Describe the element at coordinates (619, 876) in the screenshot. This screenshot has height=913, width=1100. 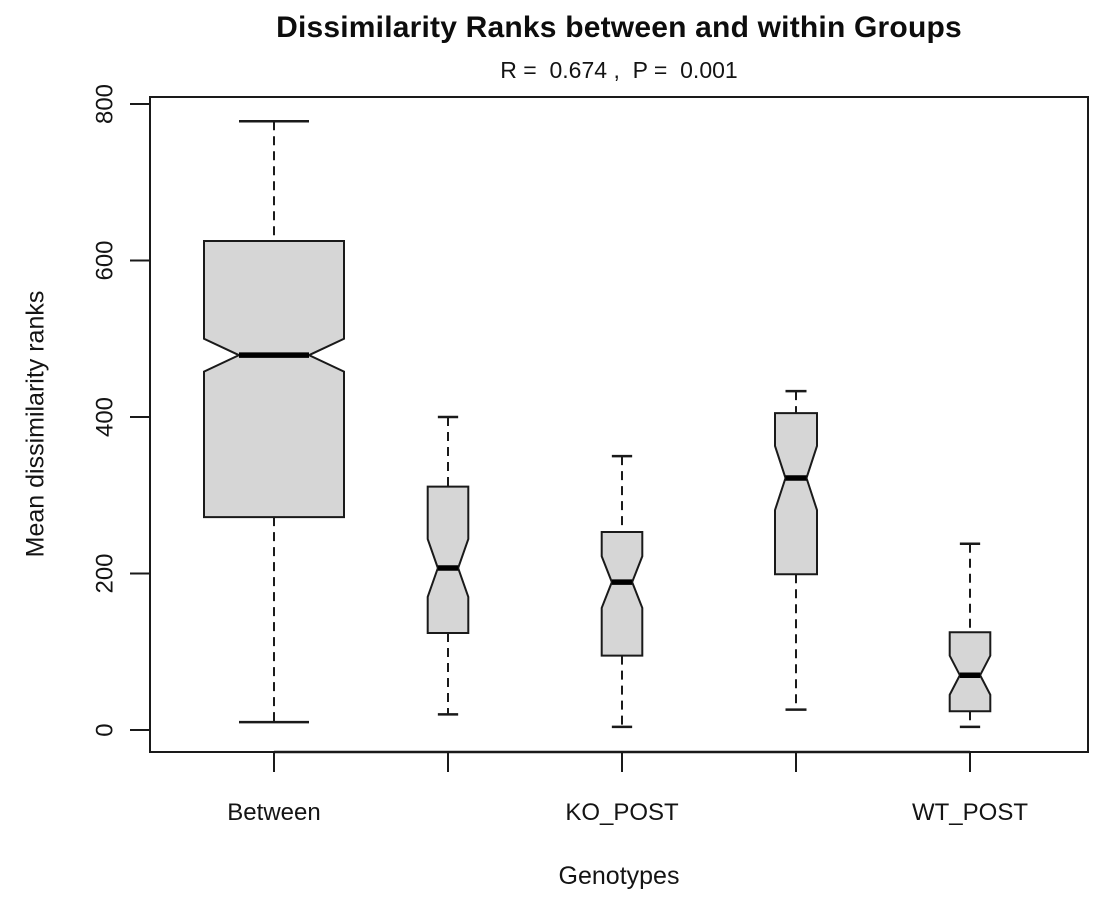
I see `x-axis-title: Genotypes` at that location.